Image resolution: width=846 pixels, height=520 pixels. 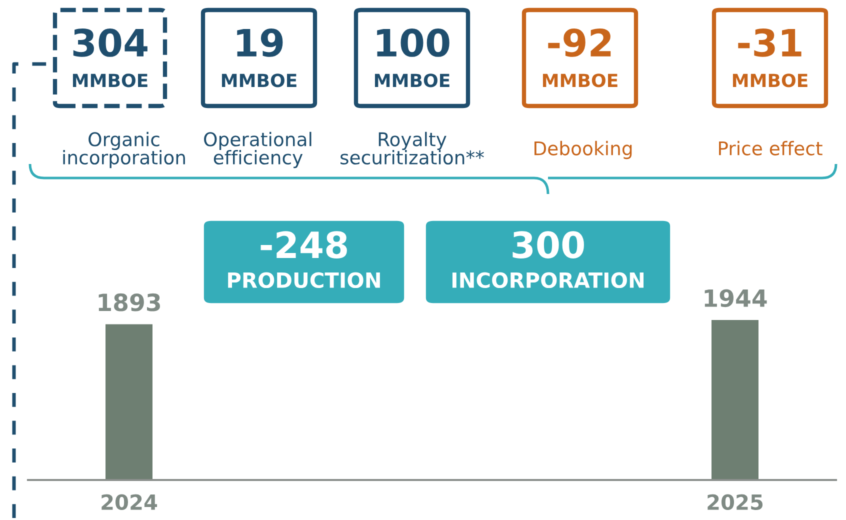 What do you see at coordinates (412, 148) in the screenshot?
I see `text: Royalty securitization**` at bounding box center [412, 148].